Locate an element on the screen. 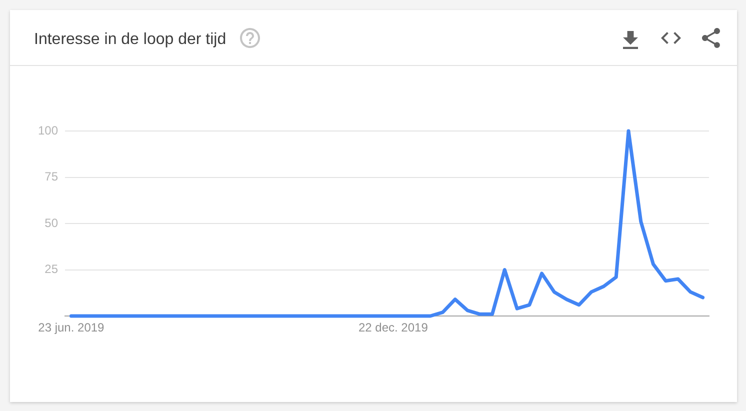 This screenshot has height=411, width=746. x-tick-label: 22 dec. 2019 is located at coordinates (393, 327).